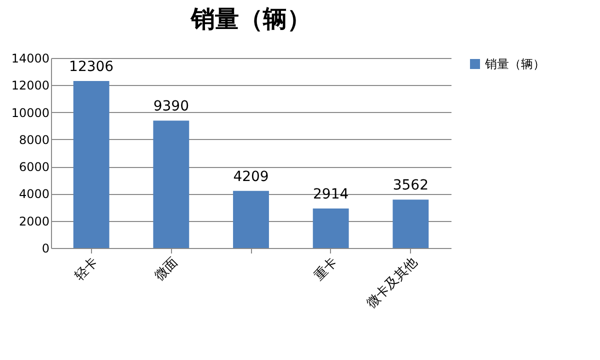 The image size is (600, 360). I want to click on data-label: 4209, so click(251, 176).